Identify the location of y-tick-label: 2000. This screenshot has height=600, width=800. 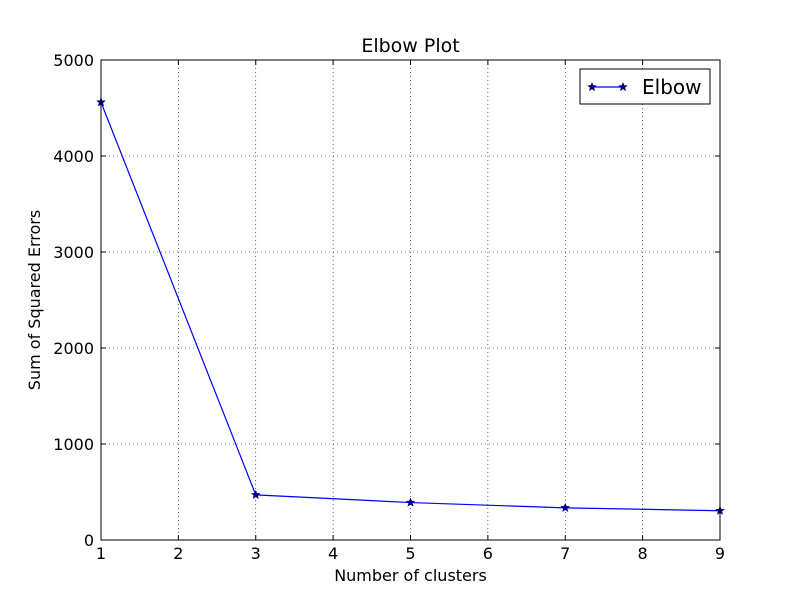
(73, 348).